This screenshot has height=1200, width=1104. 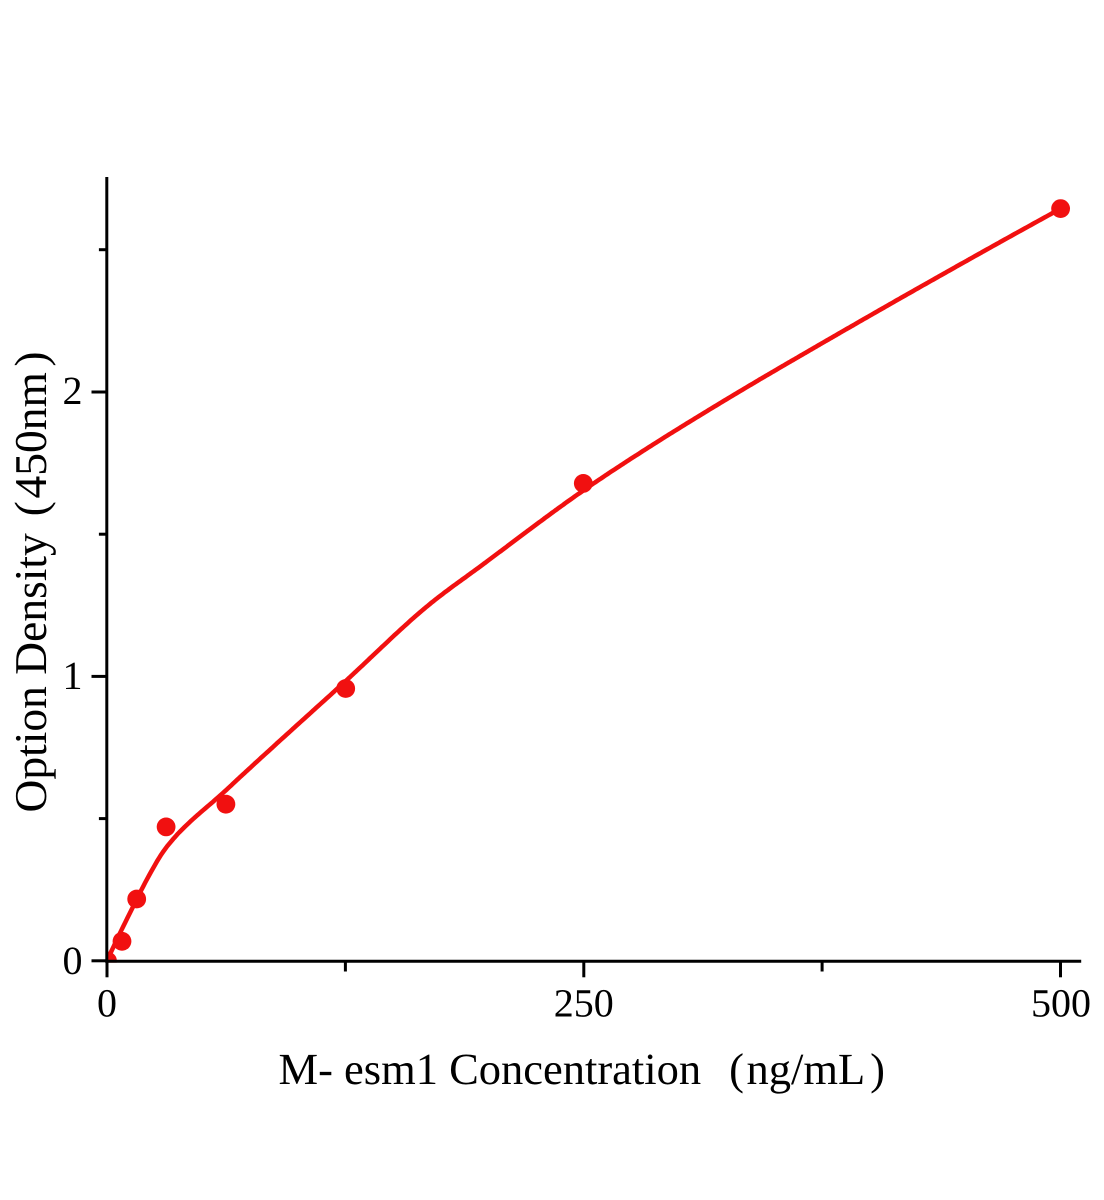 What do you see at coordinates (30, 581) in the screenshot?
I see `svg-text: Option Density(450nm)` at bounding box center [30, 581].